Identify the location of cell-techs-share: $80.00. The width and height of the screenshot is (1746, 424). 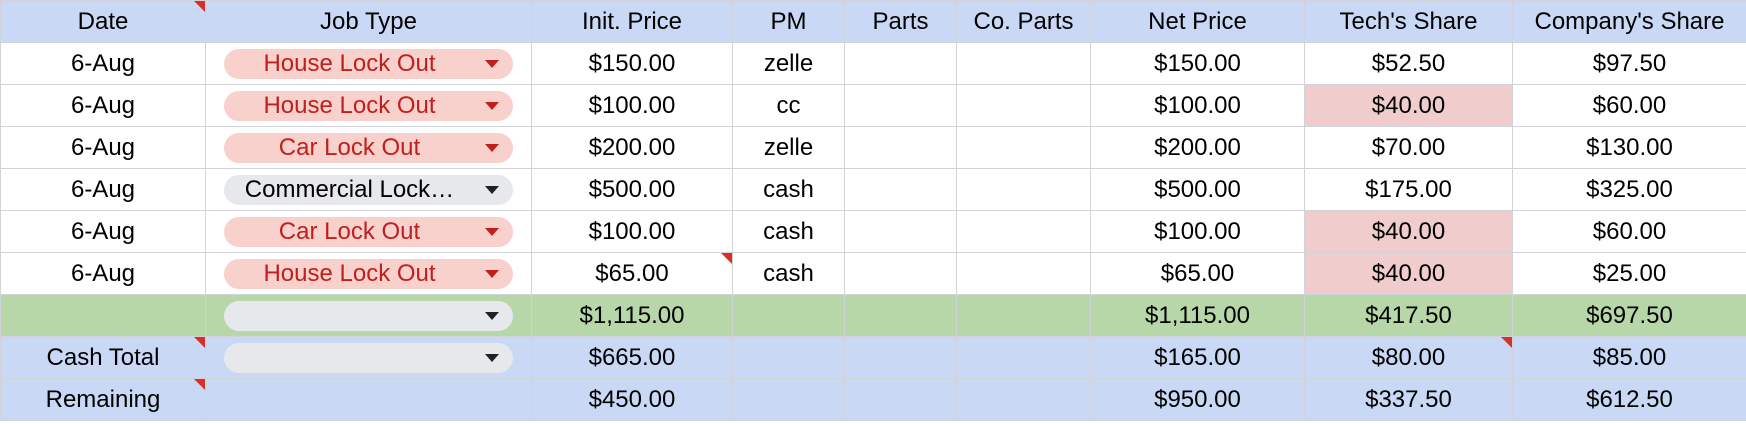
(1408, 357).